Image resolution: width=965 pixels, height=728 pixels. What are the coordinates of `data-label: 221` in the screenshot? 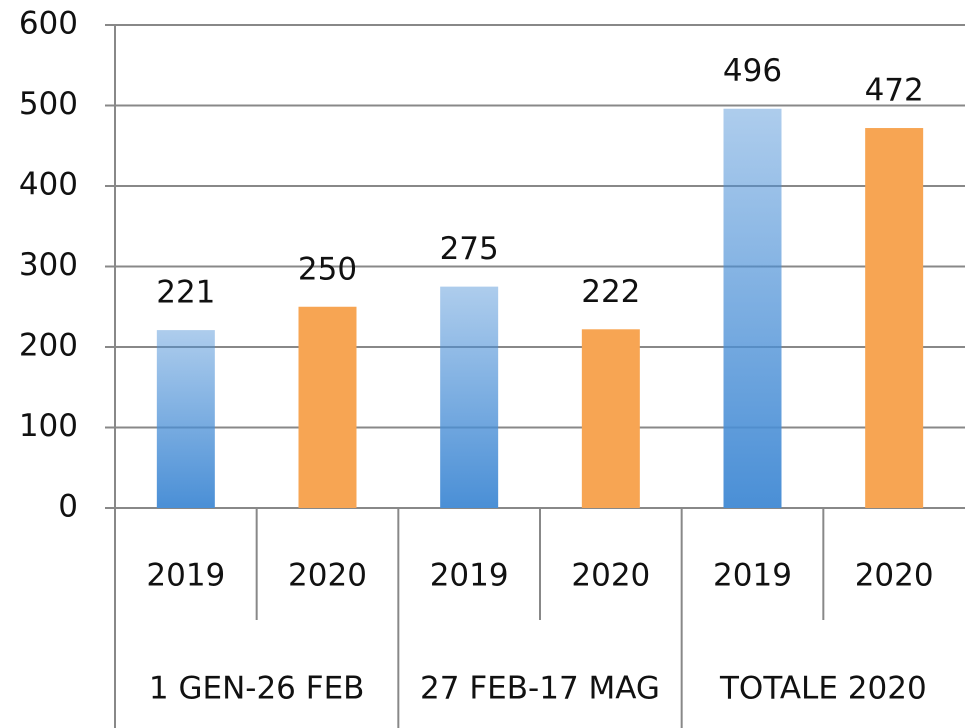 It's located at (185, 293).